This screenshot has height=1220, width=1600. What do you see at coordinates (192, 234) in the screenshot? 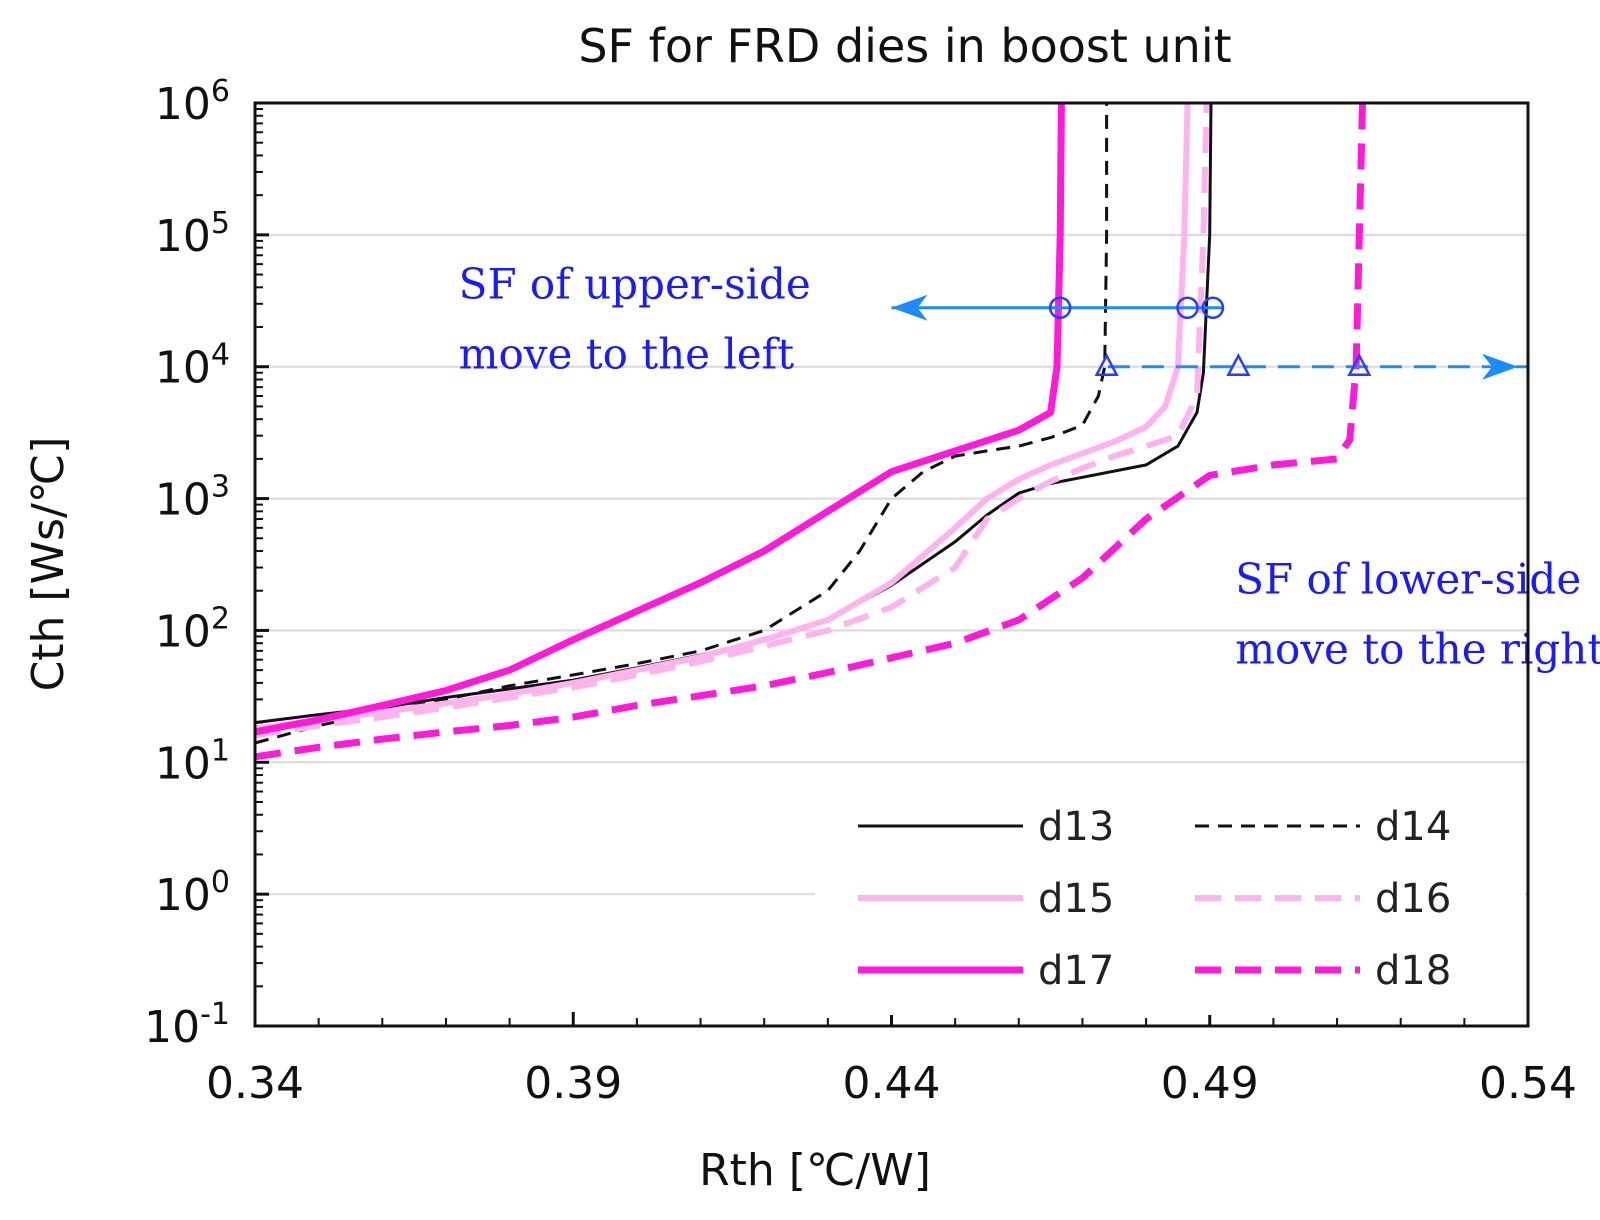
I see `y-tick-label: 10⁵` at bounding box center [192, 234].